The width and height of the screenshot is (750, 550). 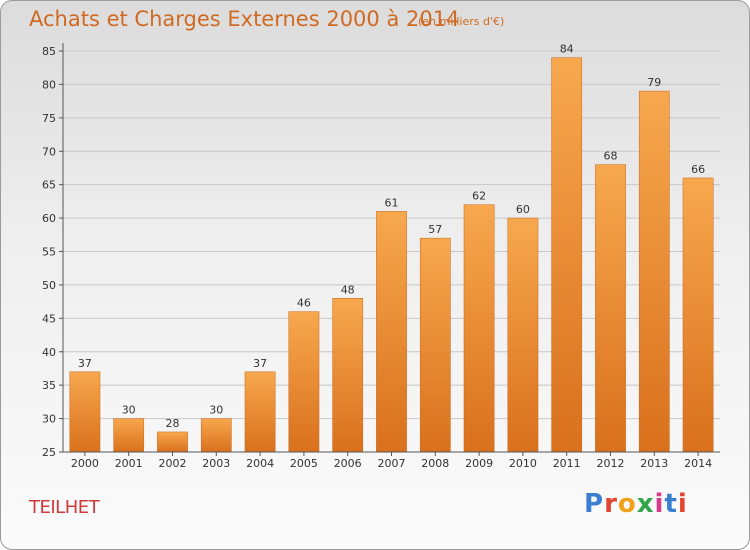 I want to click on logo-letter: t, so click(x=671, y=504).